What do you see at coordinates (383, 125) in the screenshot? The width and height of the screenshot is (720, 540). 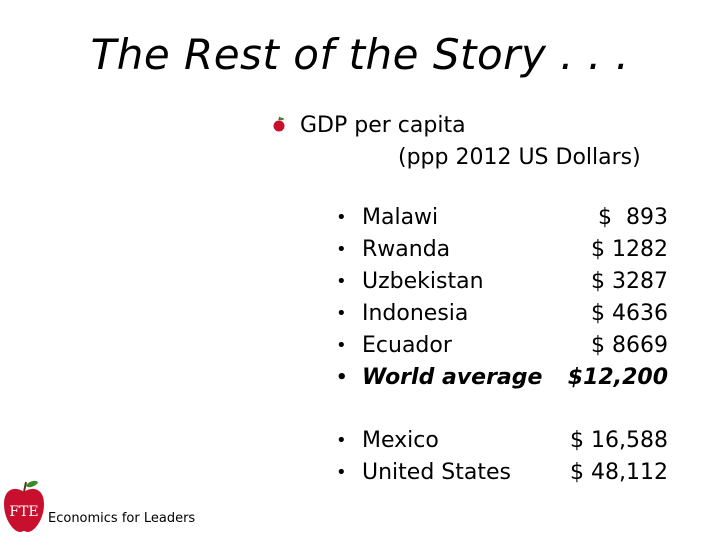 I see `gdp-heading: GDP per capita` at bounding box center [383, 125].